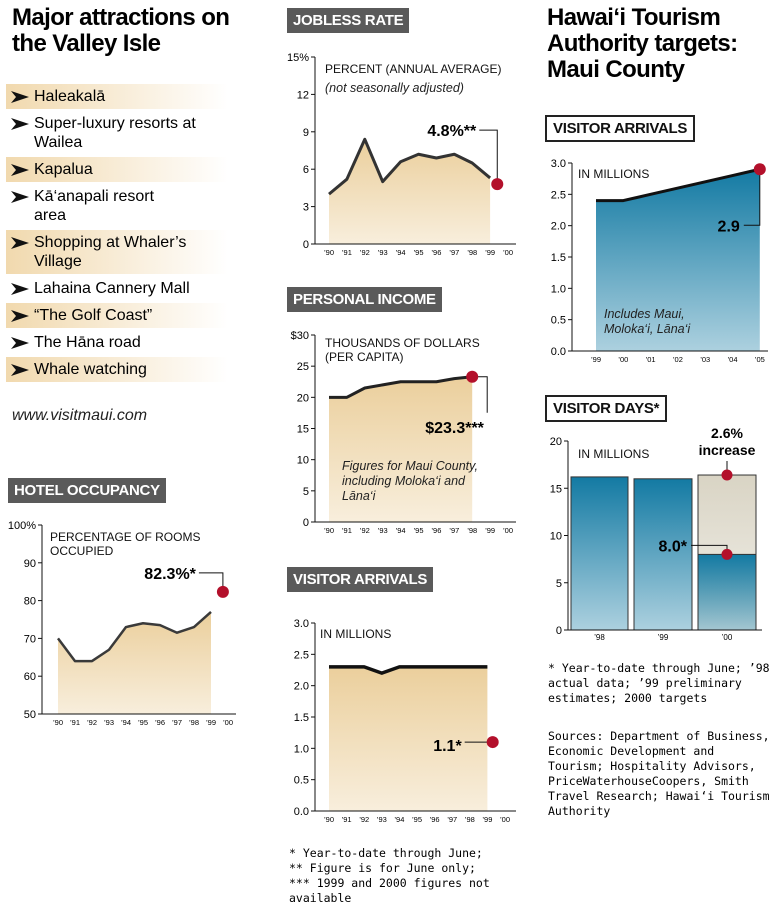 The width and height of the screenshot is (782, 920). What do you see at coordinates (558, 258) in the screenshot?
I see `y-tick-label: 1.5` at bounding box center [558, 258].